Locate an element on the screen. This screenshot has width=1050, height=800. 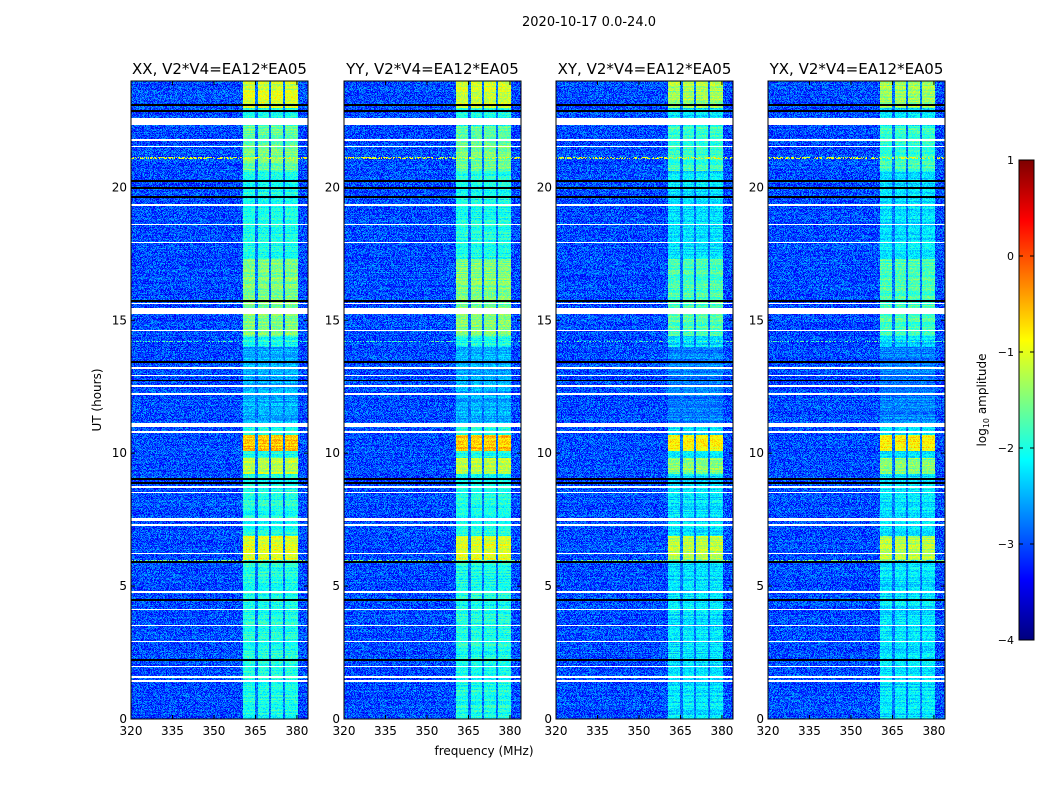
figure-title: 2020-10-17 0.0-24.0 is located at coordinates (589, 22).